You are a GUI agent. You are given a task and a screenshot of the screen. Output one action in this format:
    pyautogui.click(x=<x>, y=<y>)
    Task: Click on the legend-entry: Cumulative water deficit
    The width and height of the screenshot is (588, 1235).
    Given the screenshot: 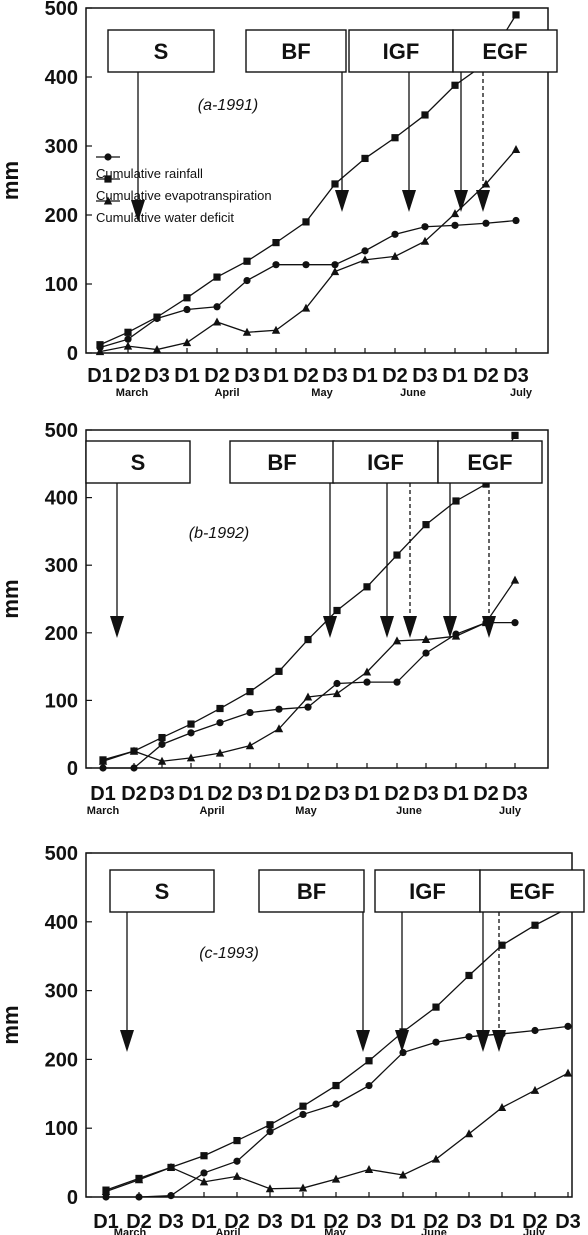 What is the action you would take?
    pyautogui.click(x=165, y=217)
    